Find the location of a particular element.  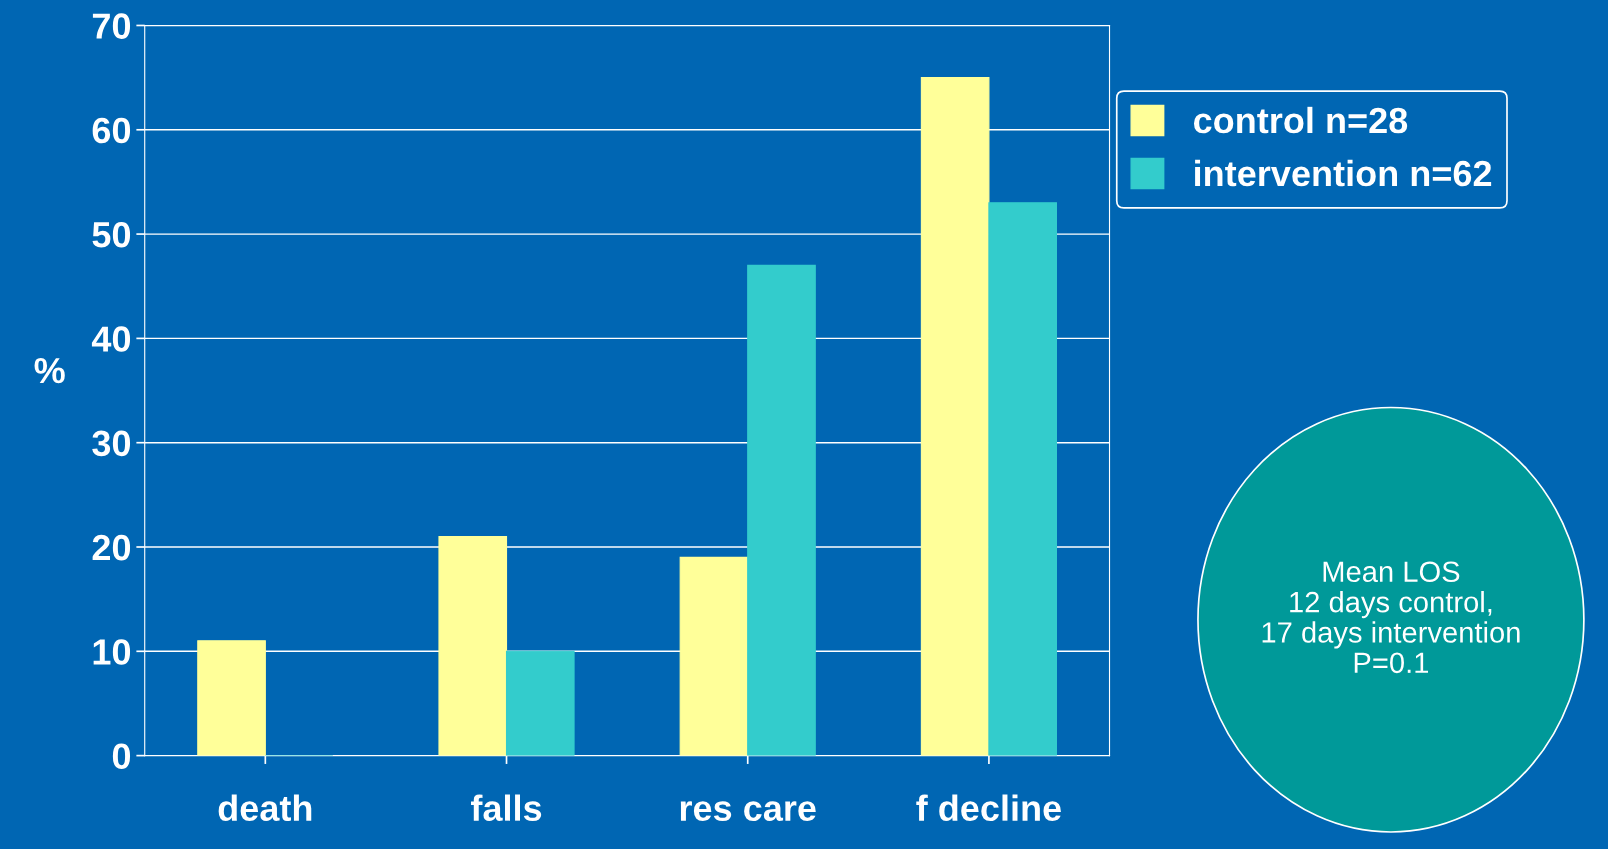

x-tick-label: falls is located at coordinates (506, 808).